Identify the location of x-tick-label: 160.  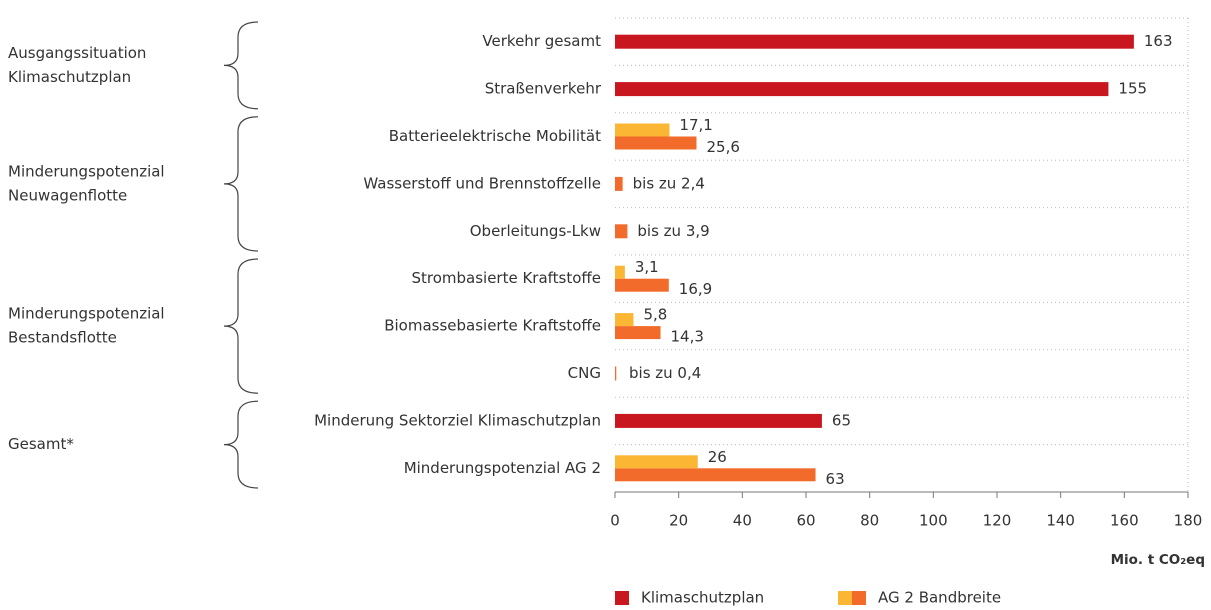
(1124, 521).